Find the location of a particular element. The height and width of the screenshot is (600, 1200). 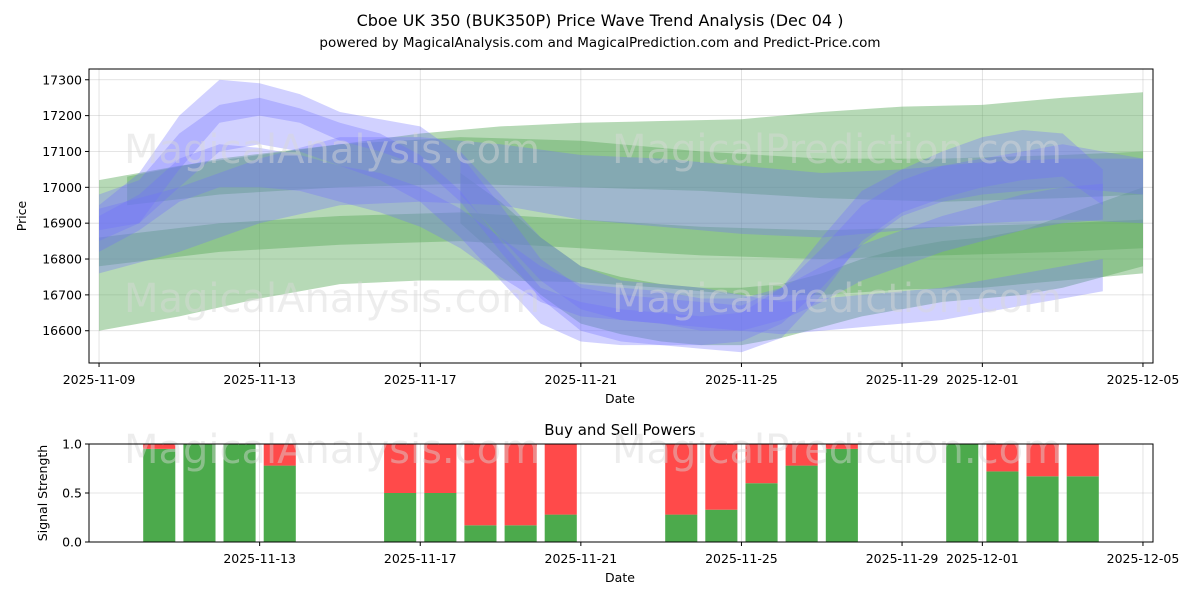

price-y-tick-label: 16600 is located at coordinates (62, 330).